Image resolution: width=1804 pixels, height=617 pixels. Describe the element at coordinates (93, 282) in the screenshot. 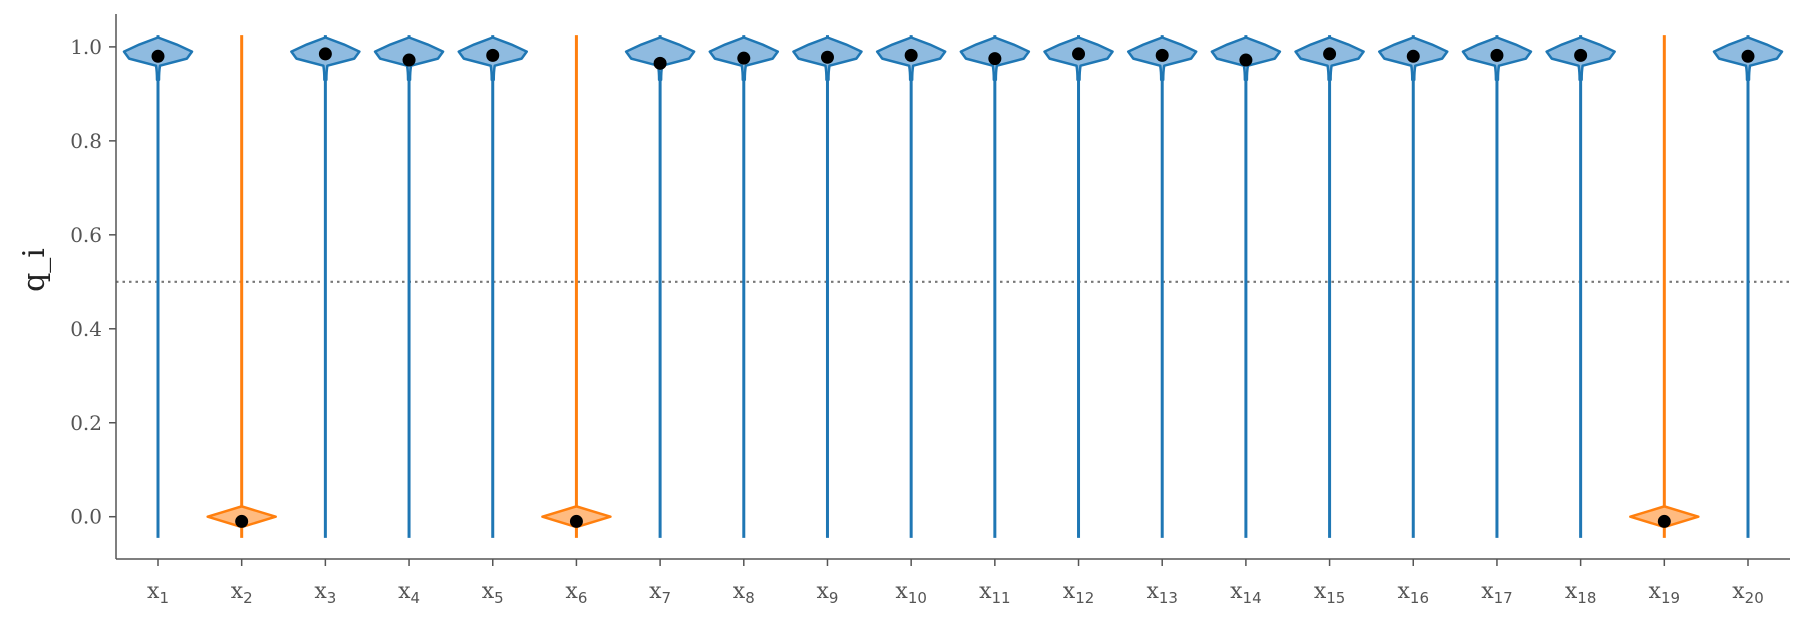

I see `y-ticks: 0.0 0.2 0.4 0.6 0.8 1.0` at that location.